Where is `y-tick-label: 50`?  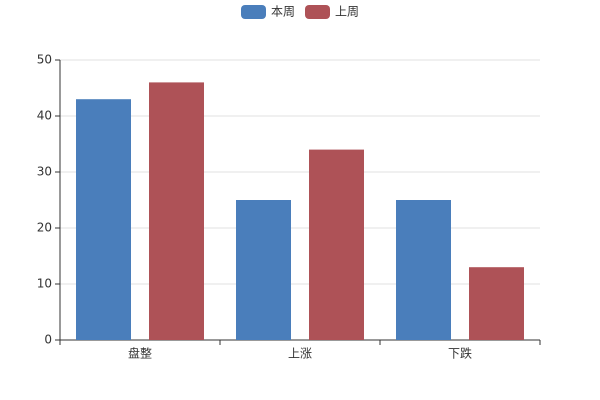
y-tick-label: 50 is located at coordinates (44, 60).